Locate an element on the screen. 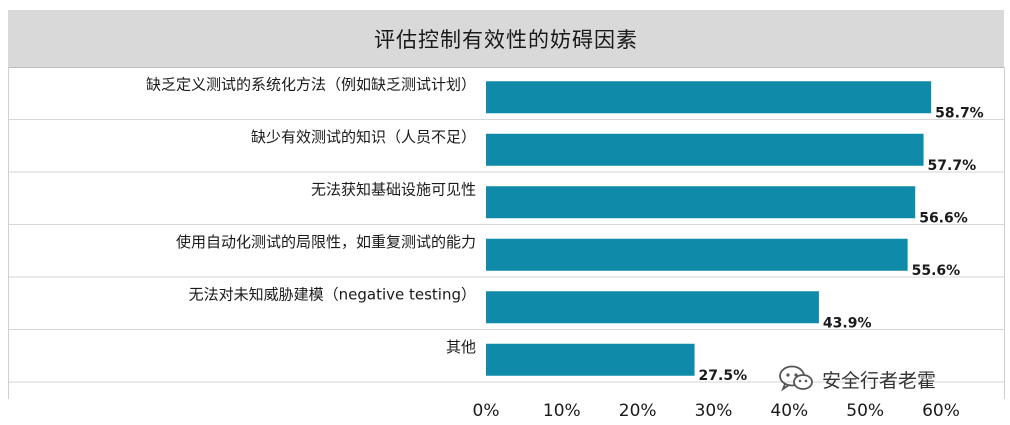  value-label: 27.5% is located at coordinates (723, 376).